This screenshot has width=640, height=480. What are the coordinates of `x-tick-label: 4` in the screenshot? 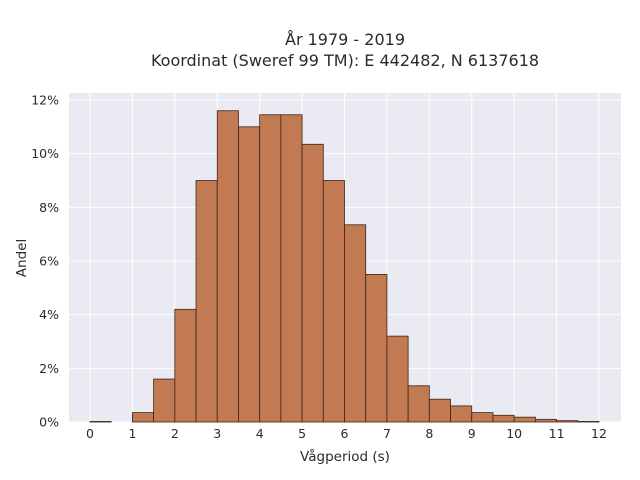 It's located at (260, 433).